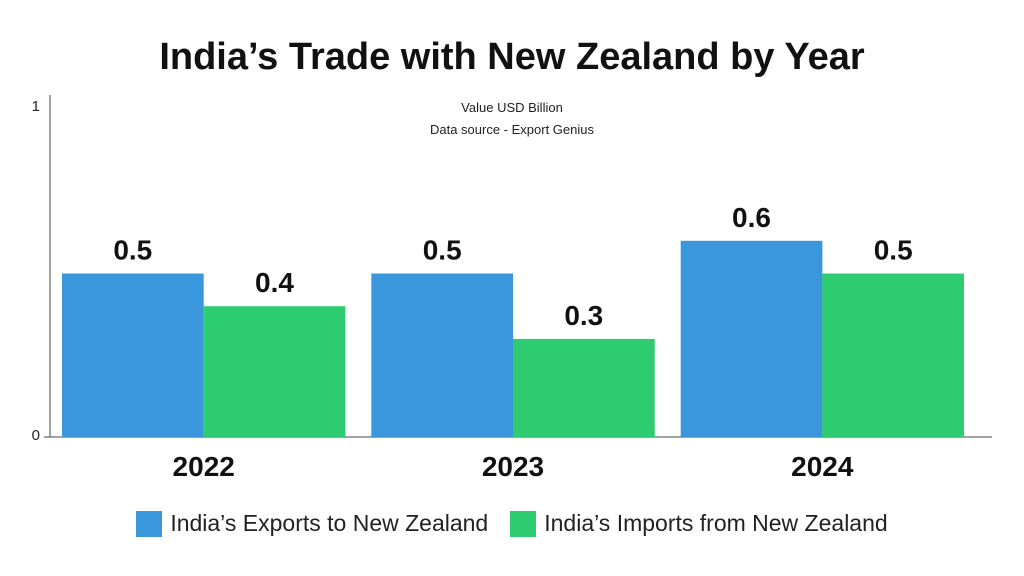  Describe the element at coordinates (583, 315) in the screenshot. I see `data-label-imports-2023: 0.3` at that location.